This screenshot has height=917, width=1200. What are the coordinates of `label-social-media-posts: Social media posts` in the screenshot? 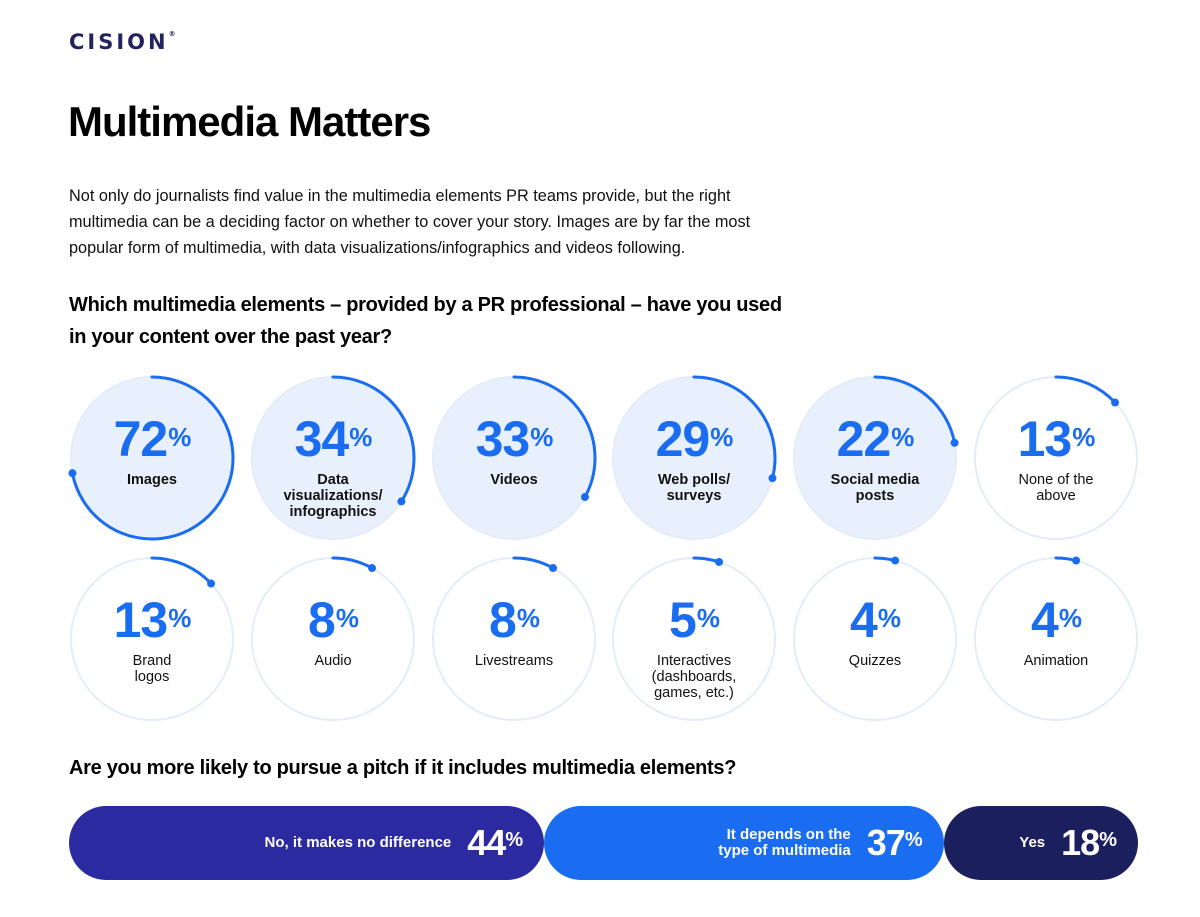 It's located at (875, 488).